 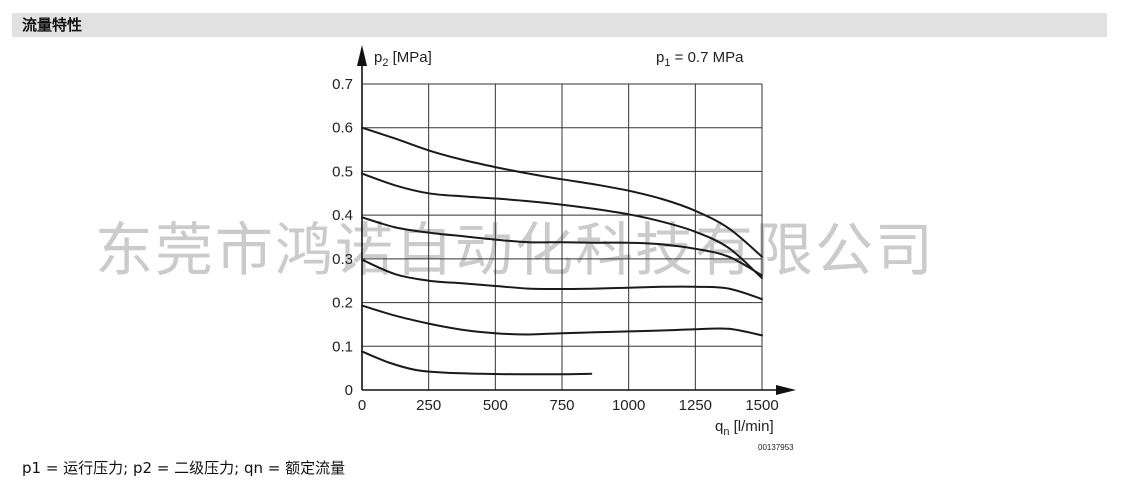 What do you see at coordinates (786, 390) in the screenshot?
I see `x-axis-arrow` at bounding box center [786, 390].